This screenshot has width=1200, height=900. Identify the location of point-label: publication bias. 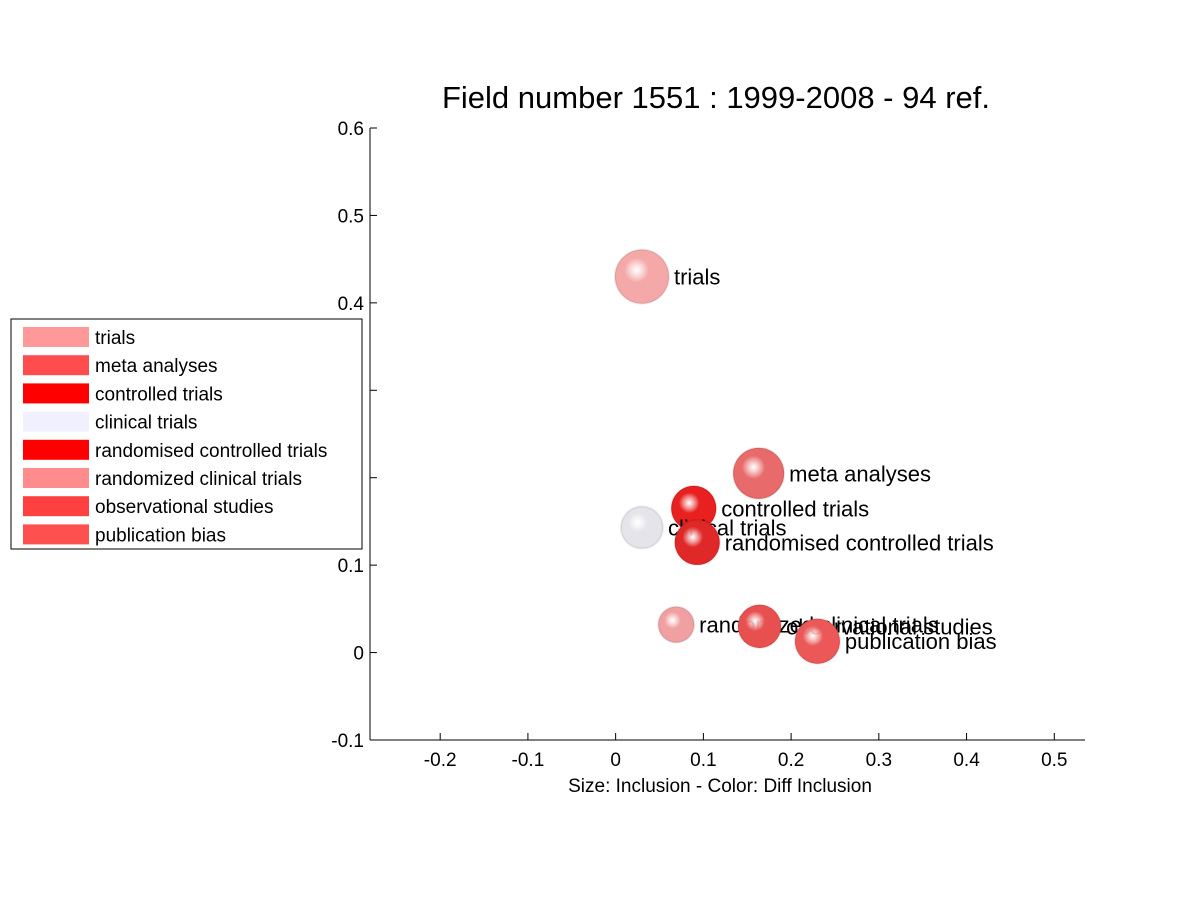
(921, 641).